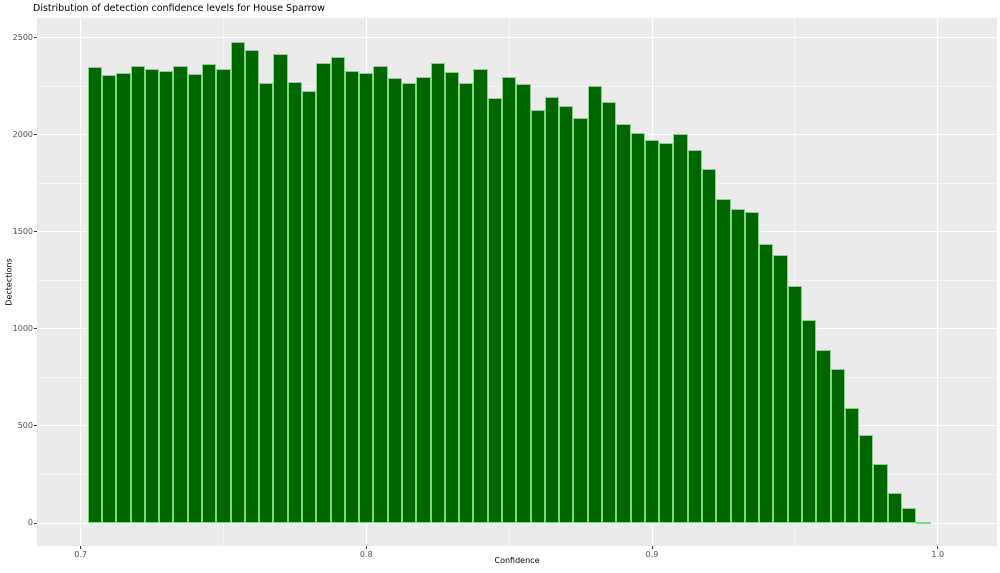 The height and width of the screenshot is (573, 1000). Describe the element at coordinates (22, 37) in the screenshot. I see `y-tick-label: 2500` at that location.